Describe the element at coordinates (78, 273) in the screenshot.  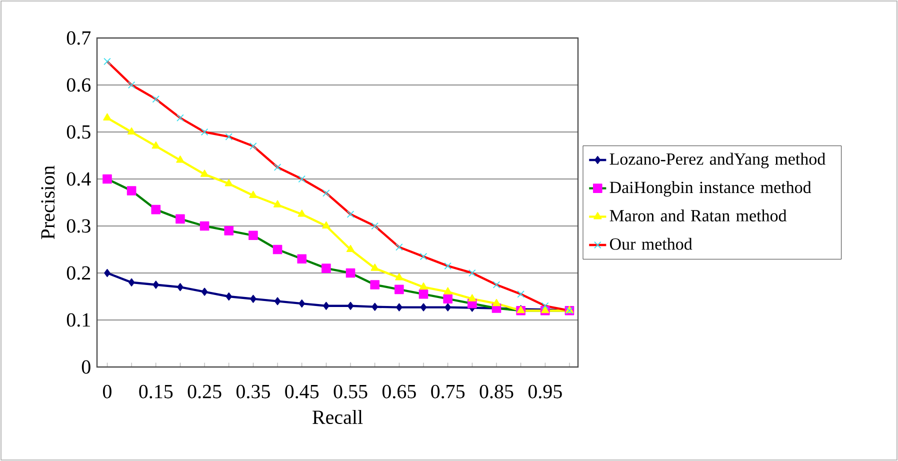
I see `y-tick-label: 0.2` at that location.